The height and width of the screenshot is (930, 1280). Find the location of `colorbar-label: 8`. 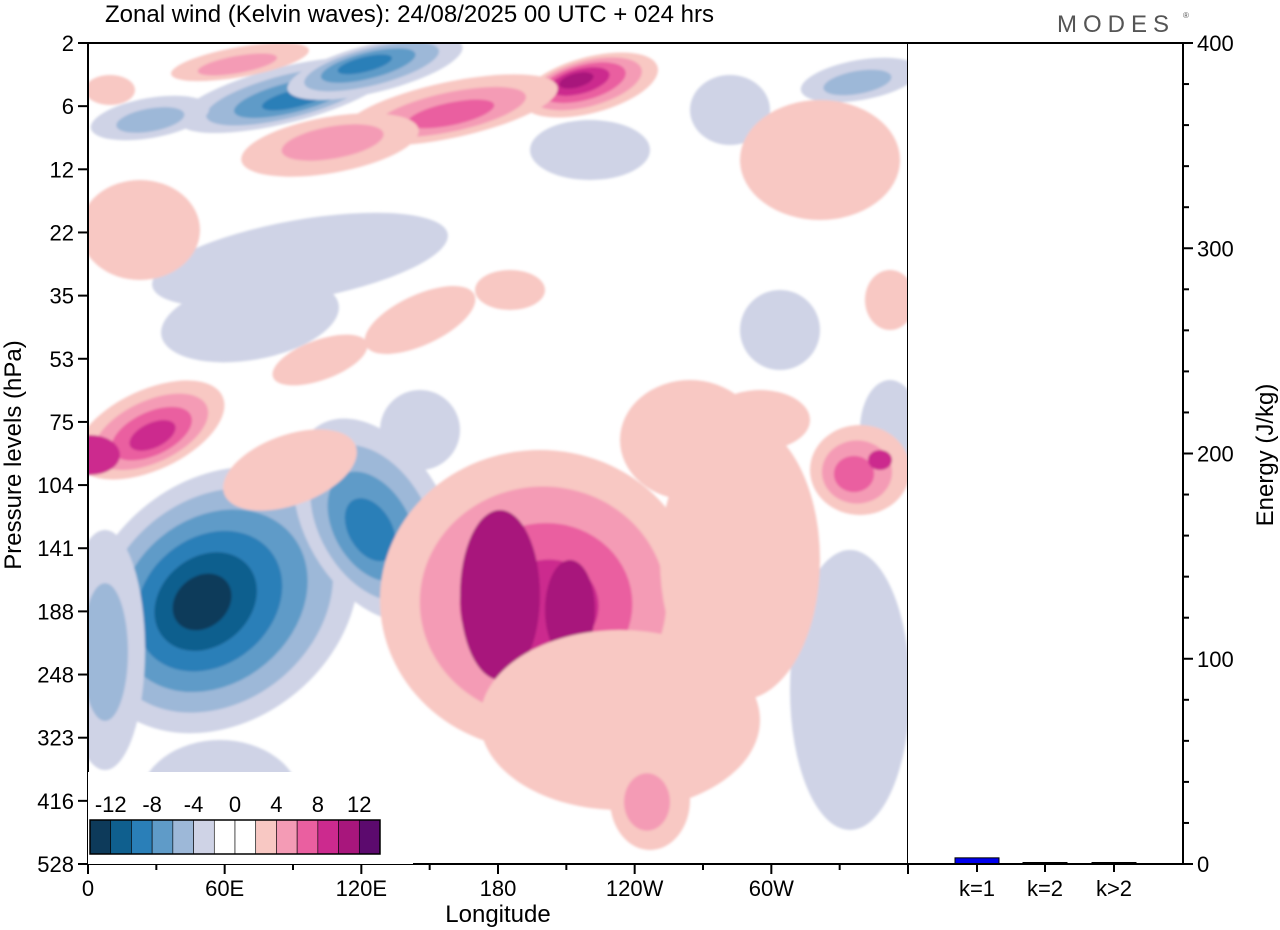

colorbar-label: 8 is located at coordinates (318, 804).